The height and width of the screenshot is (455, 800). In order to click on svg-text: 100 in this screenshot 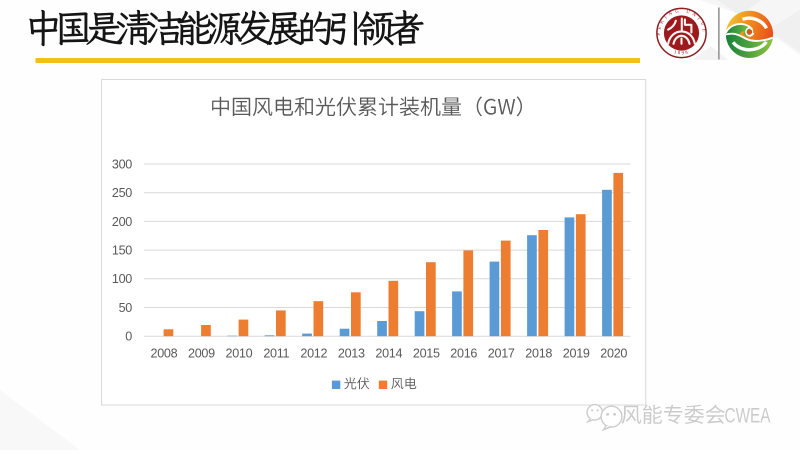, I will do `click(122, 279)`.